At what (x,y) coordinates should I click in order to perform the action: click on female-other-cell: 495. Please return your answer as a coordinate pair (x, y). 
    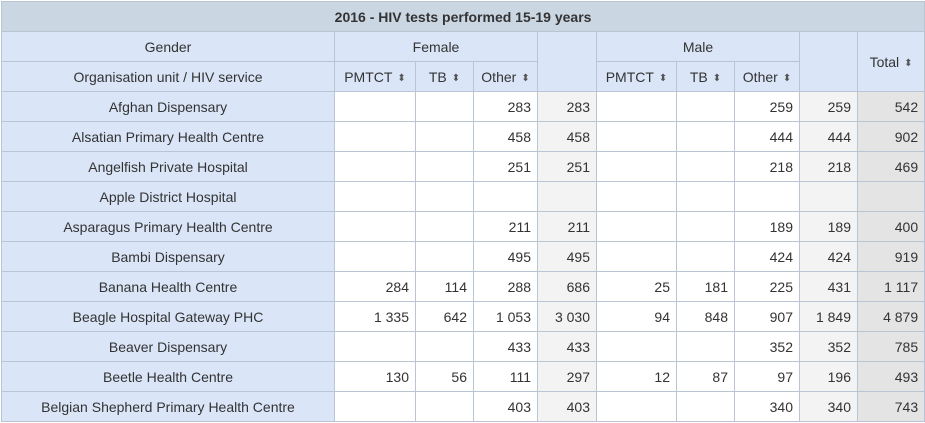
    Looking at the image, I should click on (505, 256).